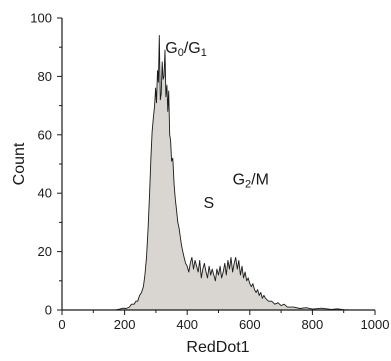 This screenshot has width=391, height=361. What do you see at coordinates (187, 324) in the screenshot?
I see `x-tick-label: 400` at bounding box center [187, 324].